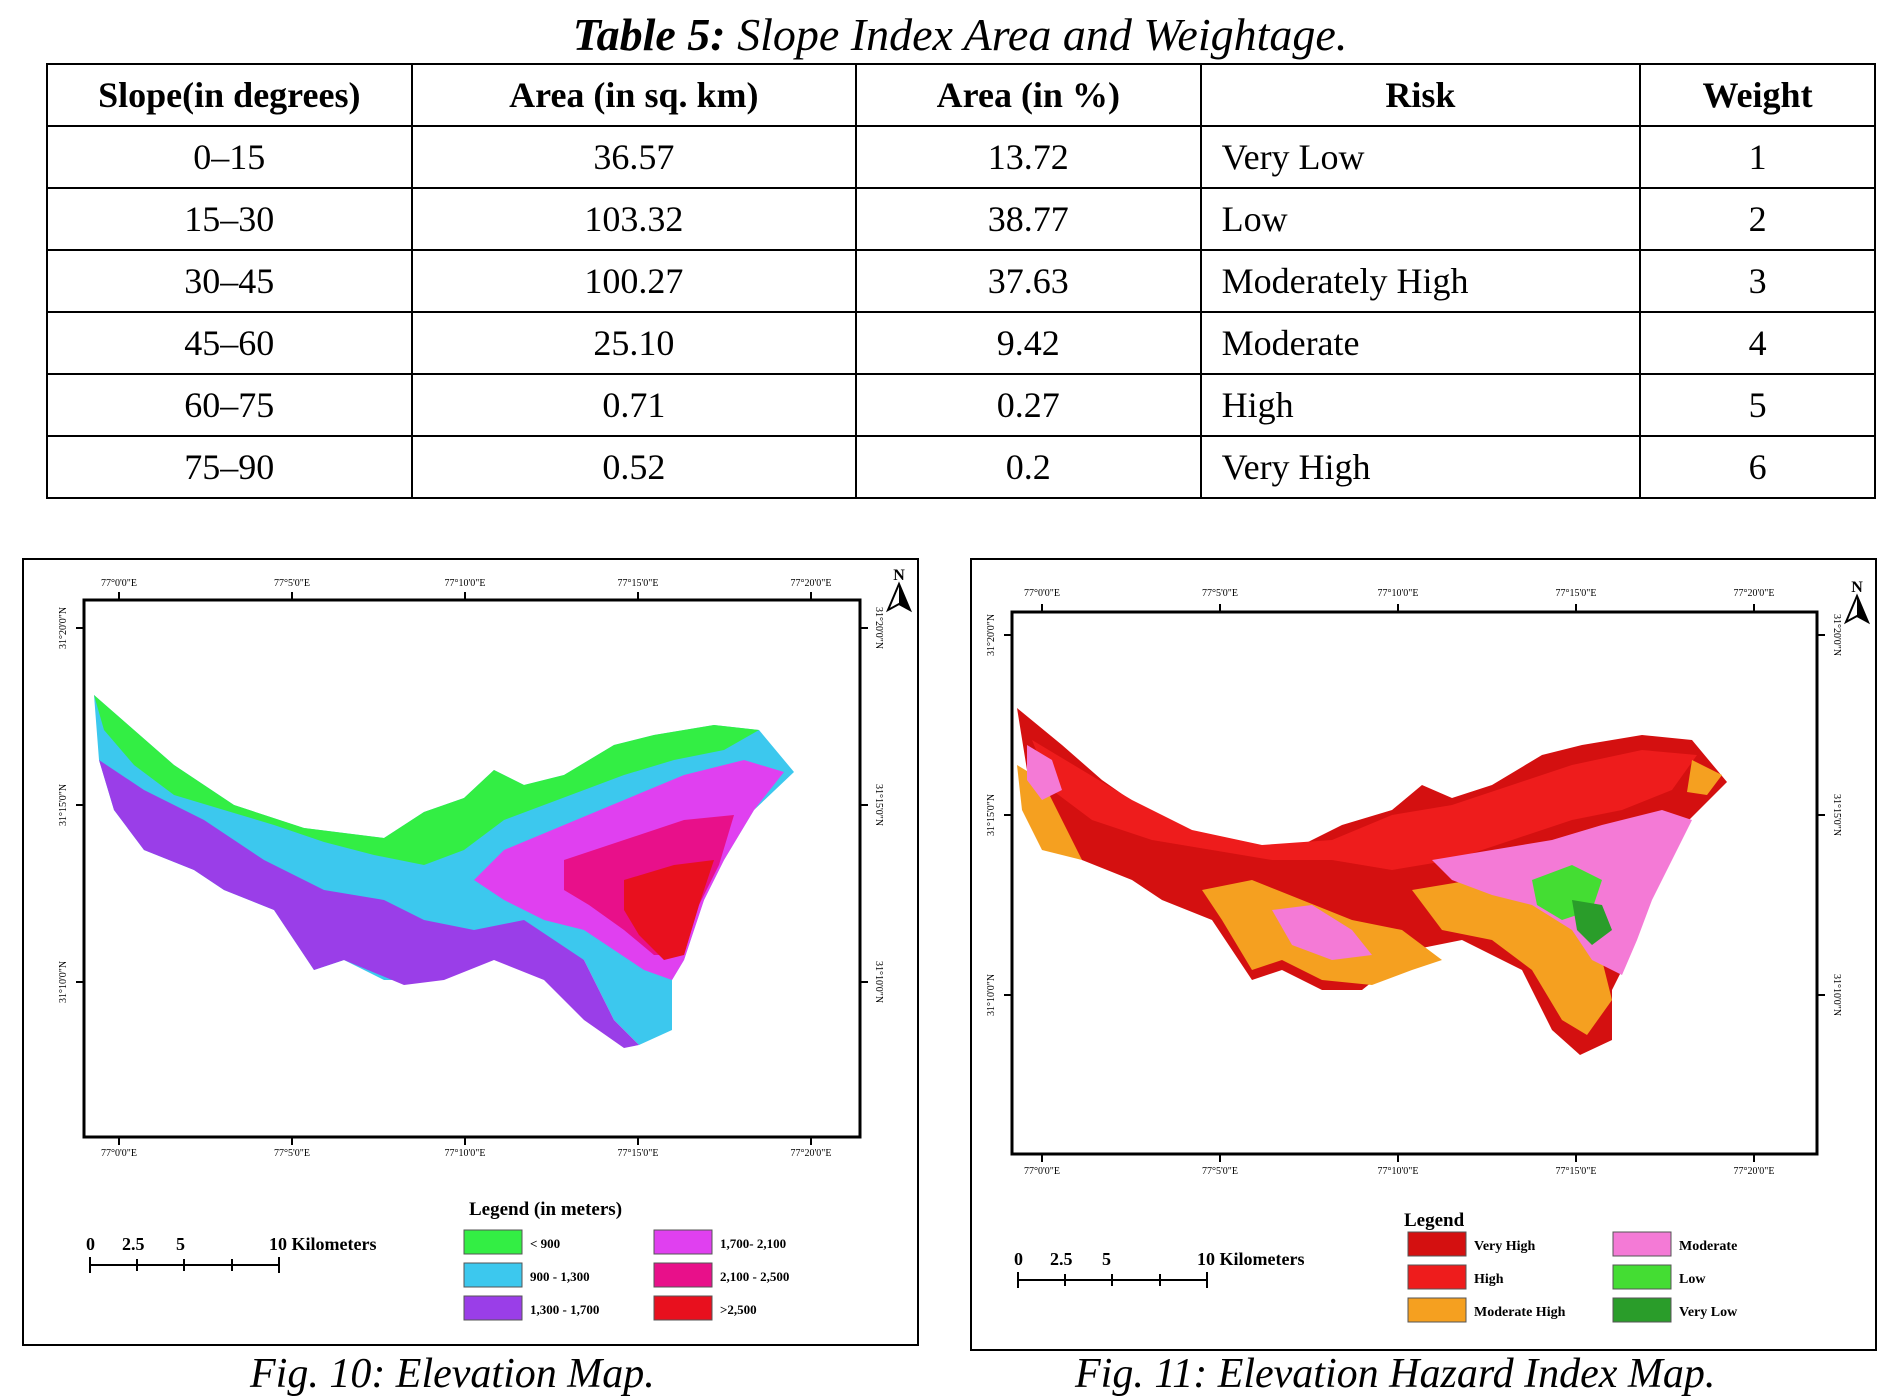 The image size is (1897, 1398). Describe the element at coordinates (229, 343) in the screenshot. I see `table-cell: 45–60` at that location.